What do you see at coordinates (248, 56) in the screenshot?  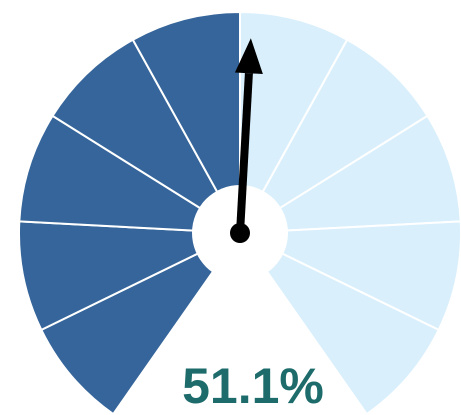 I see `needle-head` at bounding box center [248, 56].